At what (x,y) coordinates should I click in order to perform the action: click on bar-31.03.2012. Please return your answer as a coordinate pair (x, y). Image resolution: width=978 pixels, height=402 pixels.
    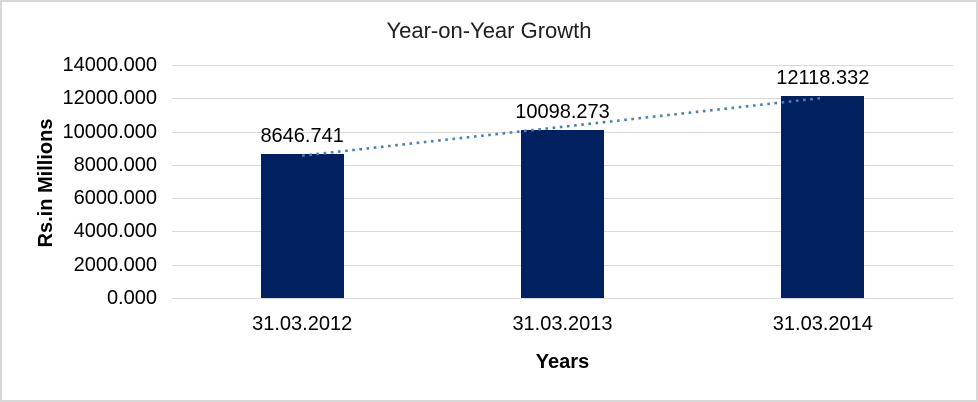
    Looking at the image, I should click on (302, 226).